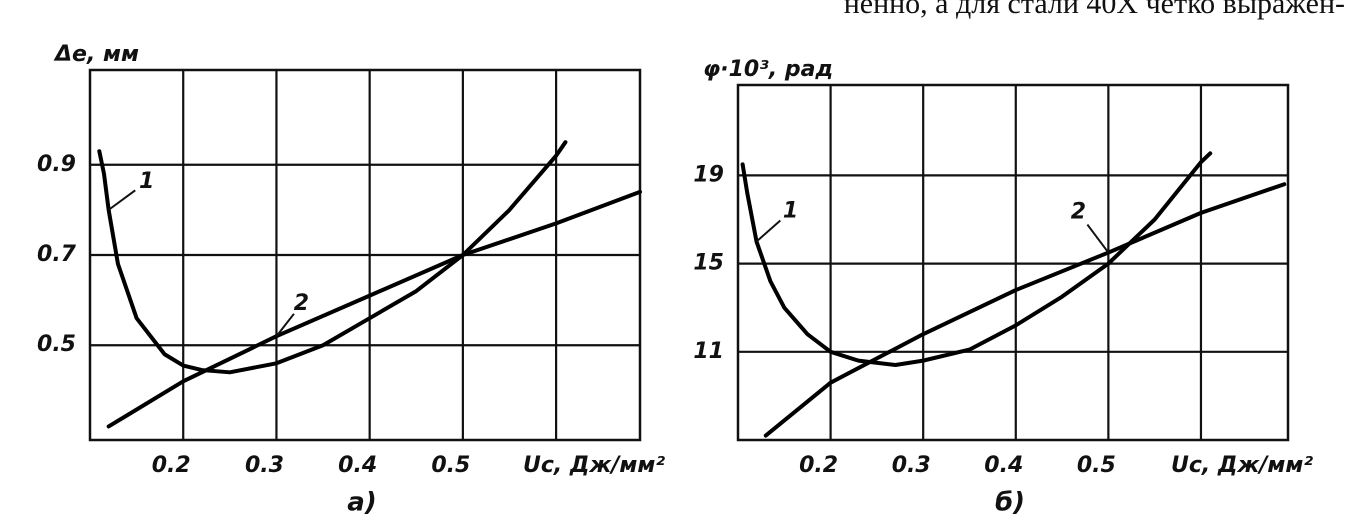 Image resolution: width=1360 pixels, height=528 pixels. What do you see at coordinates (976, 259) in the screenshot?
I see `curve` at bounding box center [976, 259].